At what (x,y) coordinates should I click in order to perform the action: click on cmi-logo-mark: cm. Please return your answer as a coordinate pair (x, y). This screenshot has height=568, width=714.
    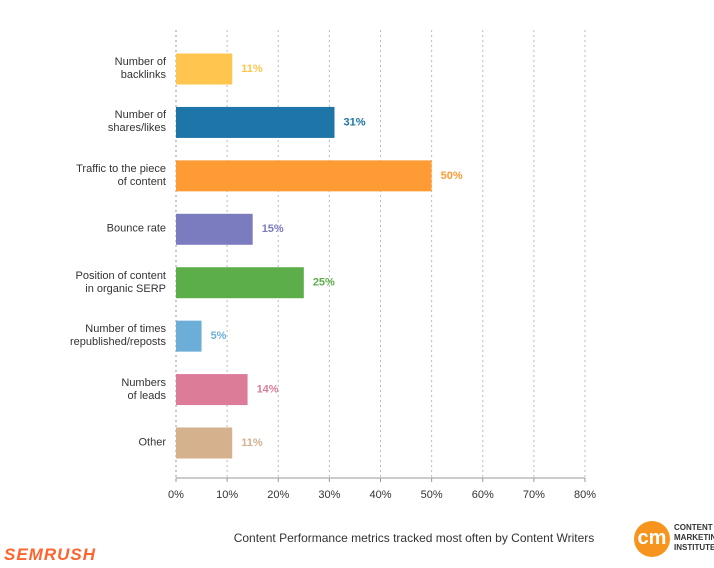
    Looking at the image, I should click on (652, 539).